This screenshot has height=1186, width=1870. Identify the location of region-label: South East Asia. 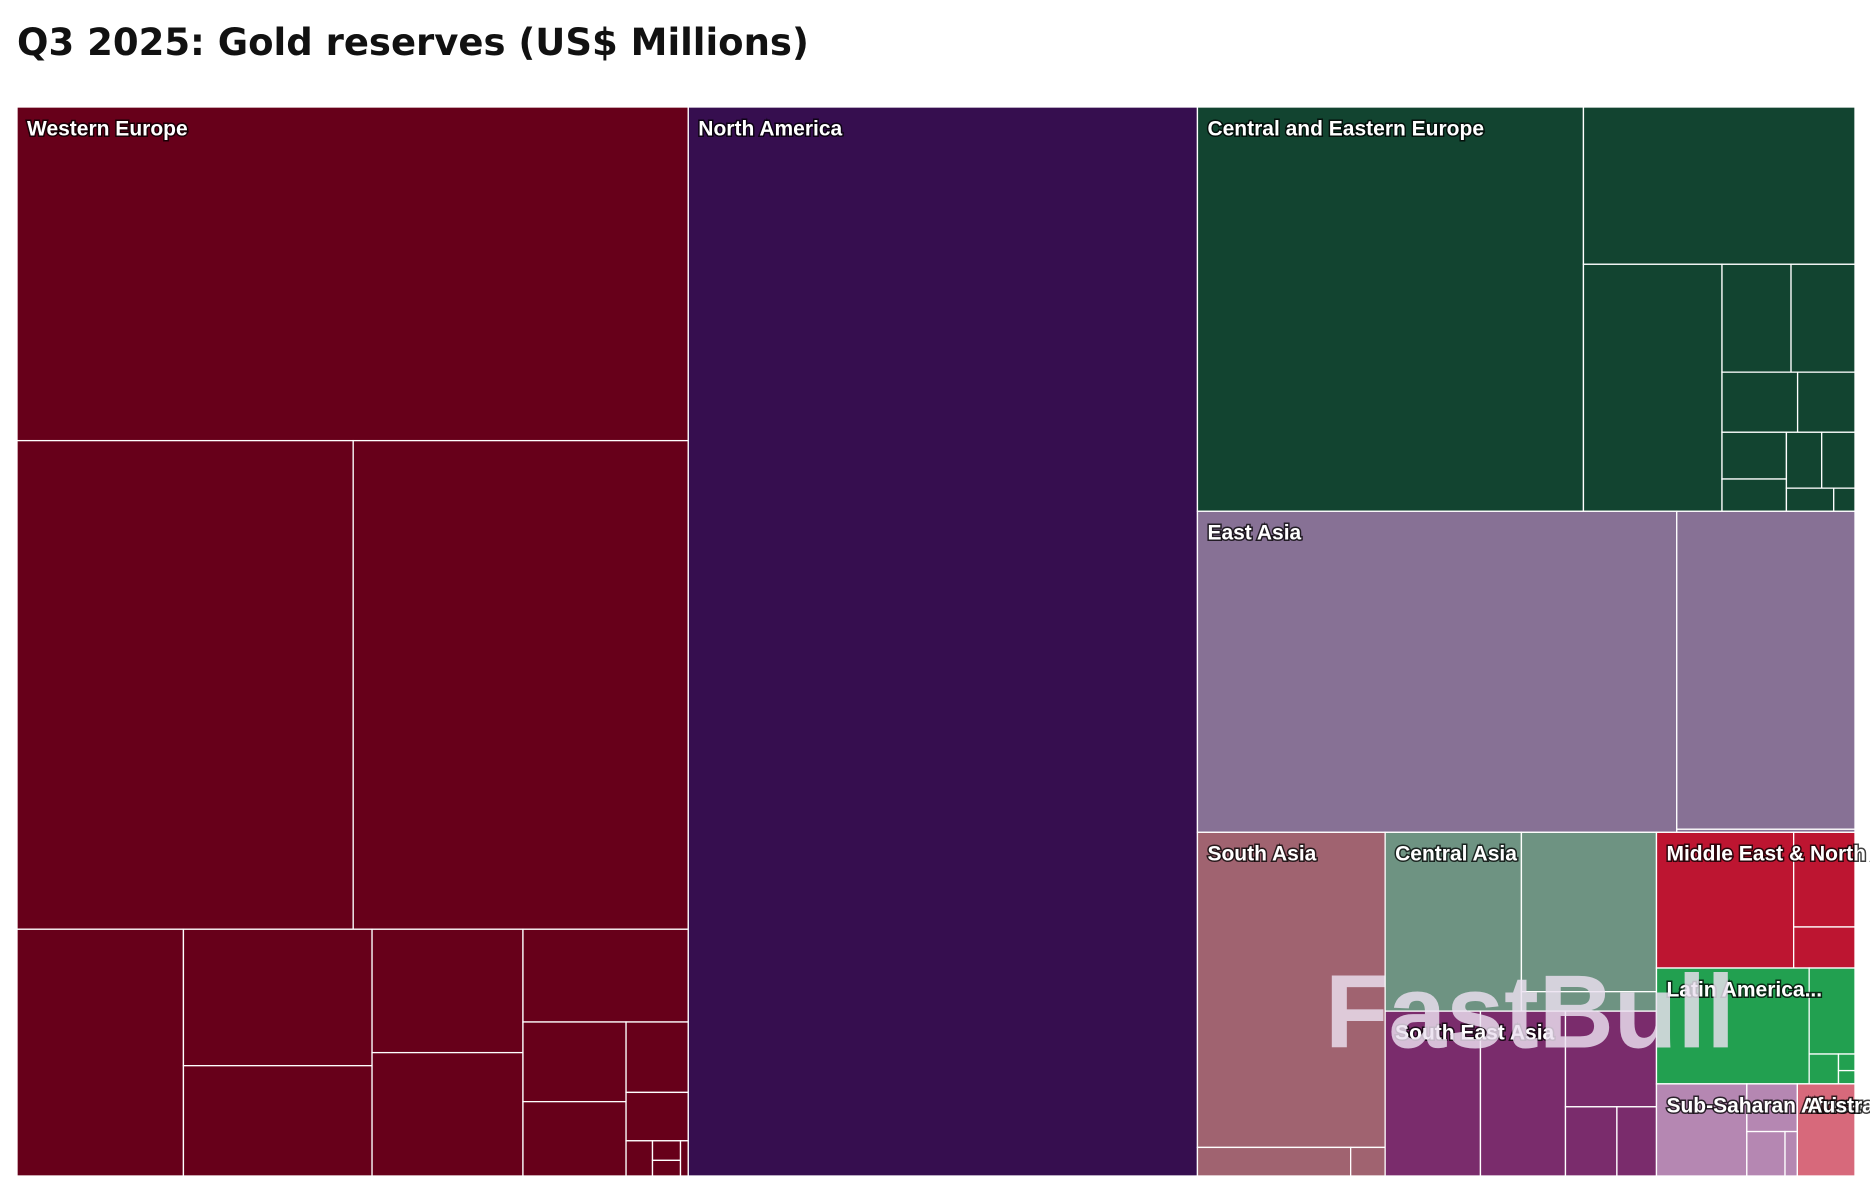
(1474, 1033).